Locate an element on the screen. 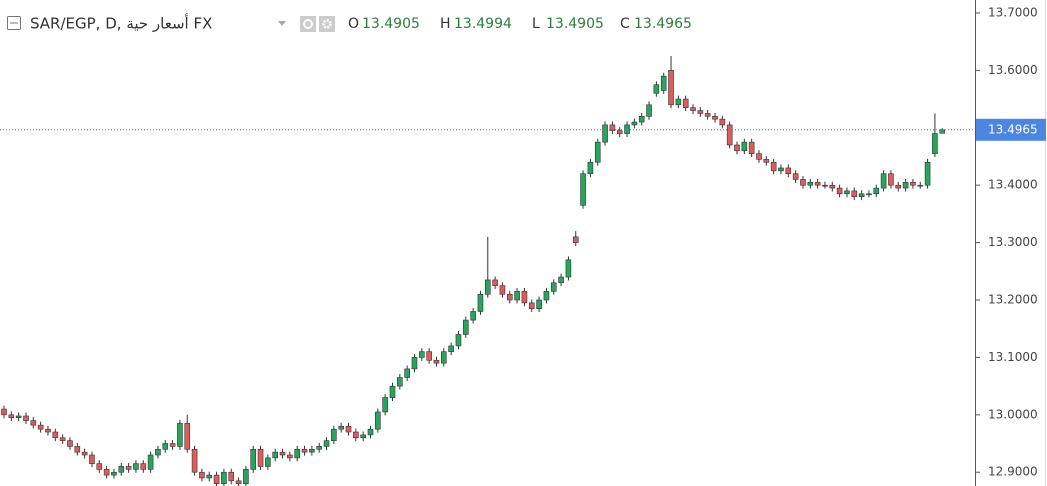 This screenshot has height=486, width=1047. ohlc-key: L is located at coordinates (536, 24).